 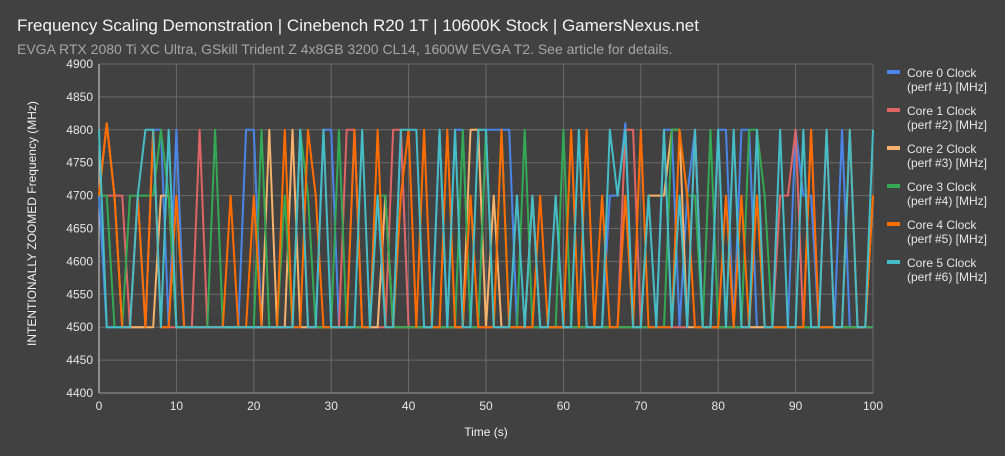 What do you see at coordinates (79, 64) in the screenshot?
I see `y-tick-label: 4900` at bounding box center [79, 64].